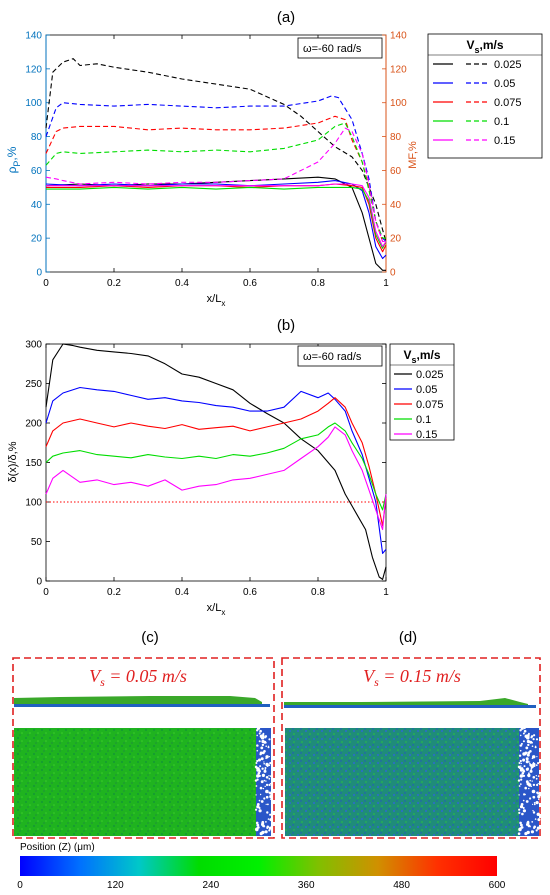 Image resolution: width=550 pixels, height=895 pixels. Describe the element at coordinates (426, 390) in the screenshot. I see `legend-label: 0.05` at that location.